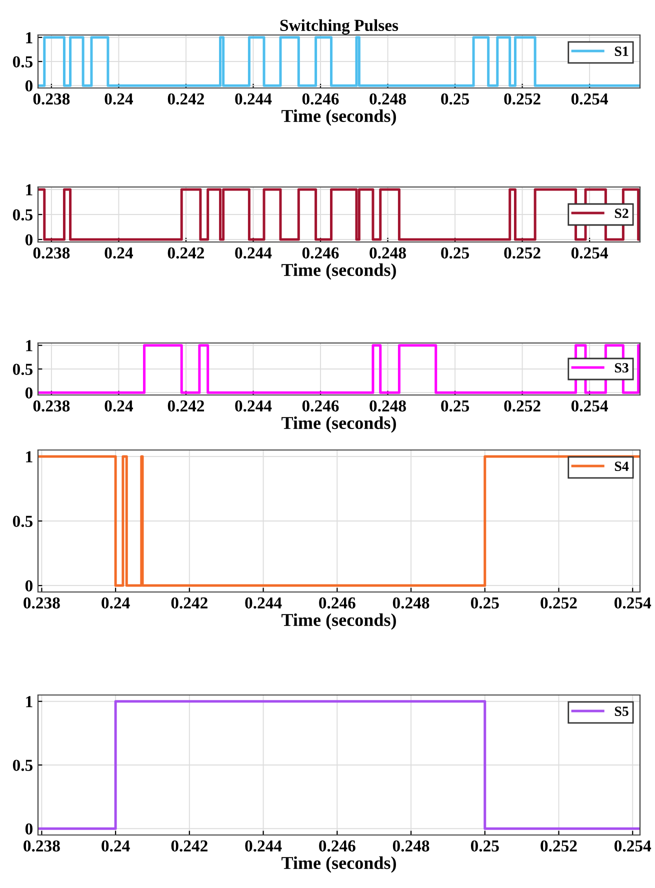  I want to click on legend-label: S1, so click(621, 51).